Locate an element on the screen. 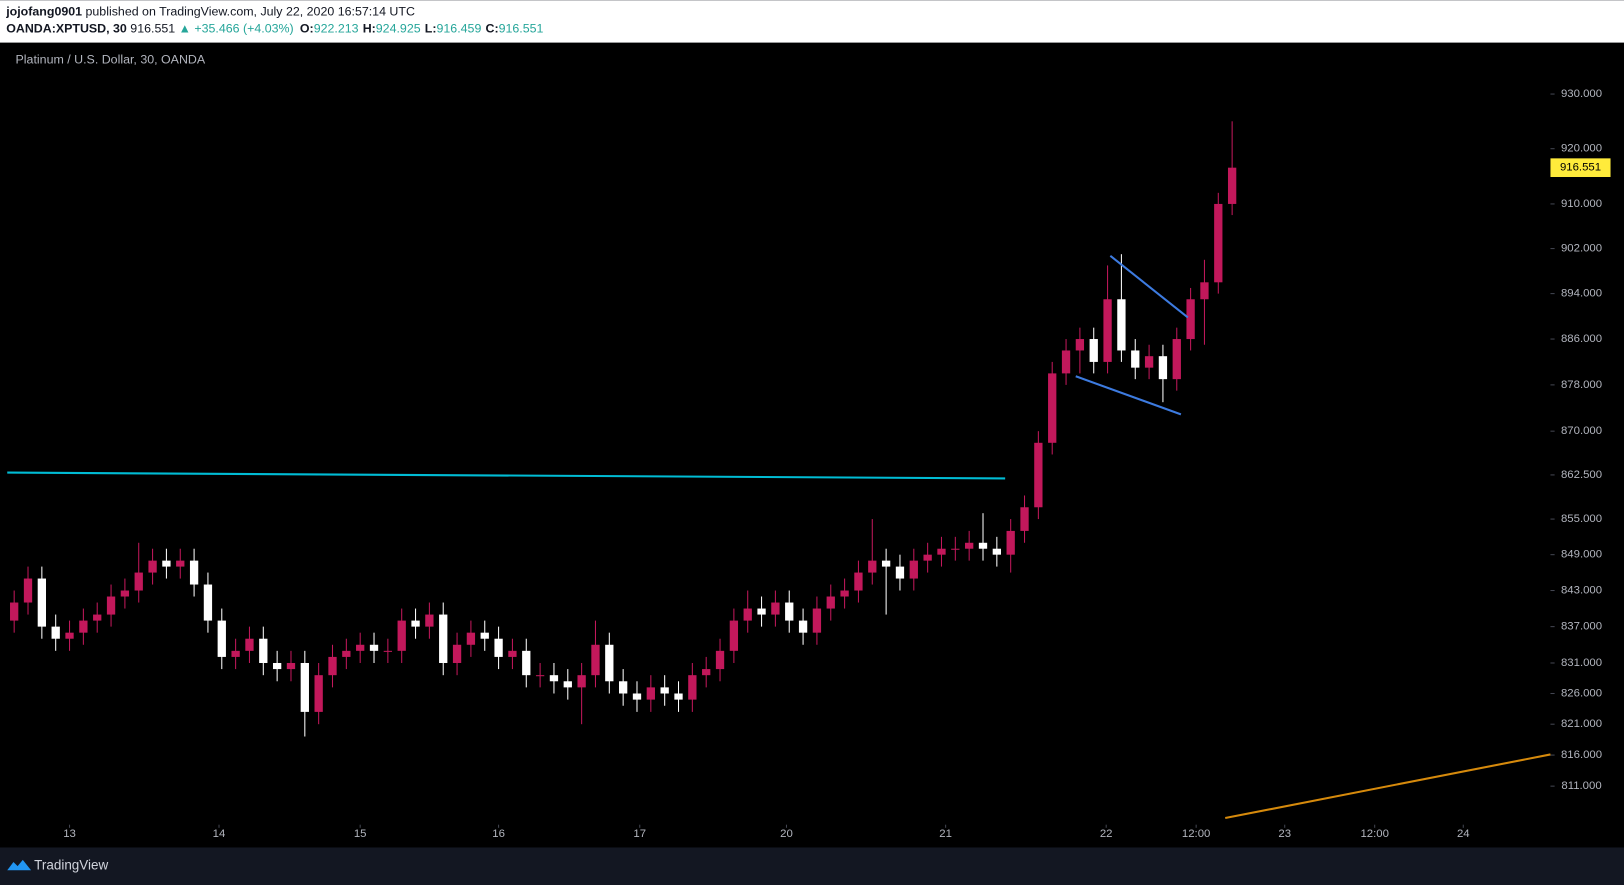 This screenshot has width=1624, height=885. x-tick-label: 22 is located at coordinates (1106, 834).